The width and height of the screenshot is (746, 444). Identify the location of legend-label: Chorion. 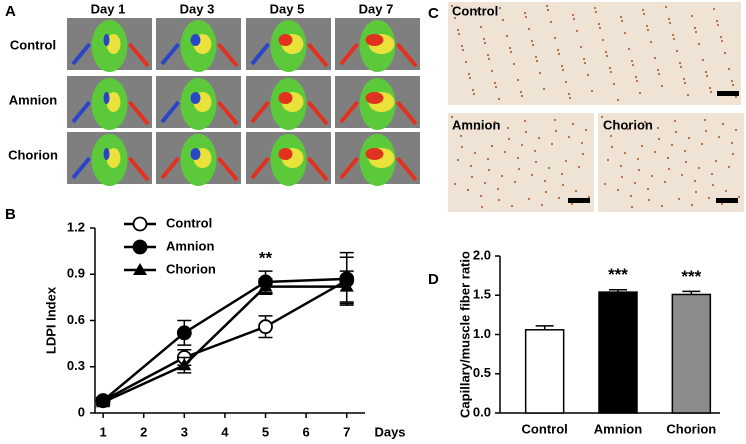
(191, 268).